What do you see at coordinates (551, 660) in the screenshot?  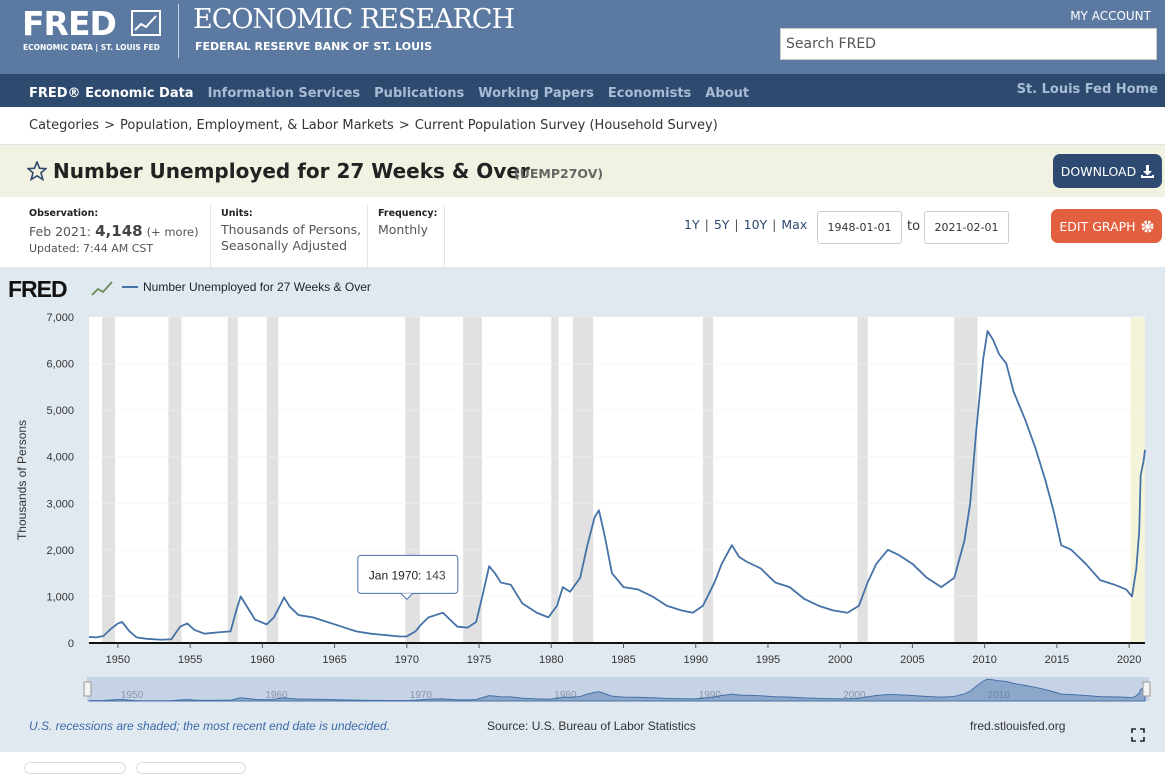 I see `x-tick-label: 1980` at bounding box center [551, 660].